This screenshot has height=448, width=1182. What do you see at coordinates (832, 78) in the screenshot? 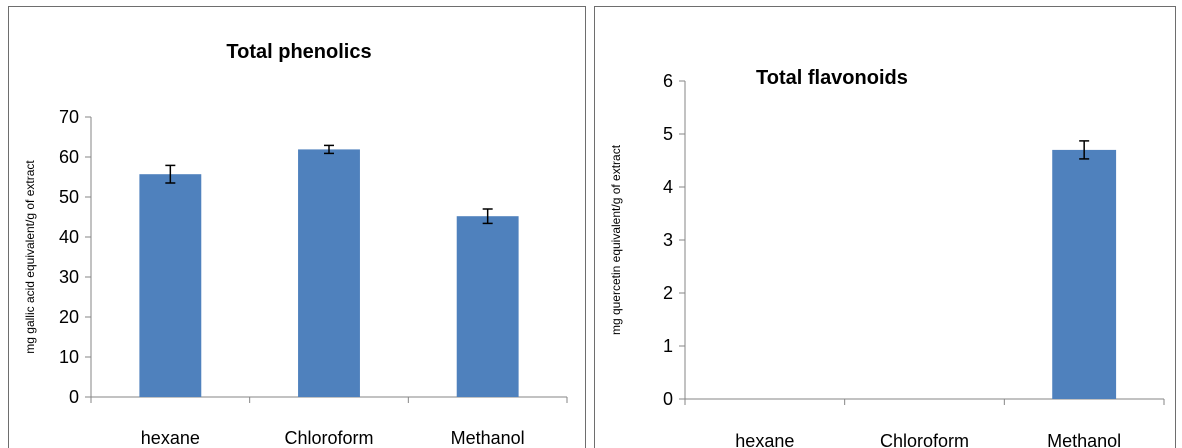
I see `chart-title: Total flavonoids` at bounding box center [832, 78].